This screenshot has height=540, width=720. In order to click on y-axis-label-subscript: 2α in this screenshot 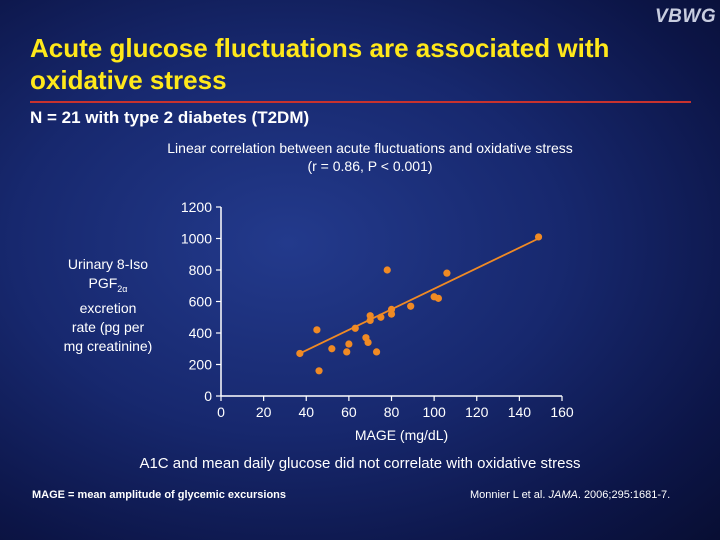, I will do `click(122, 288)`.